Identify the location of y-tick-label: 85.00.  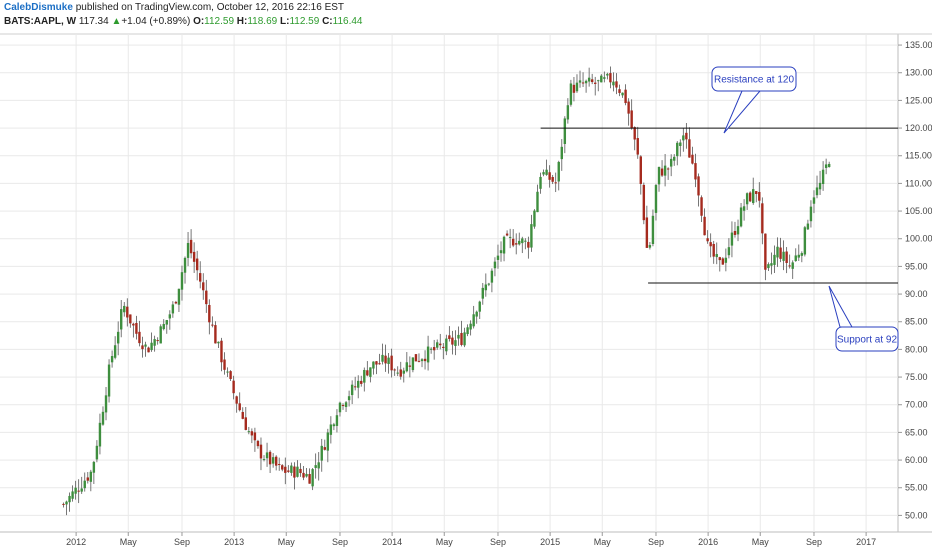
(916, 322).